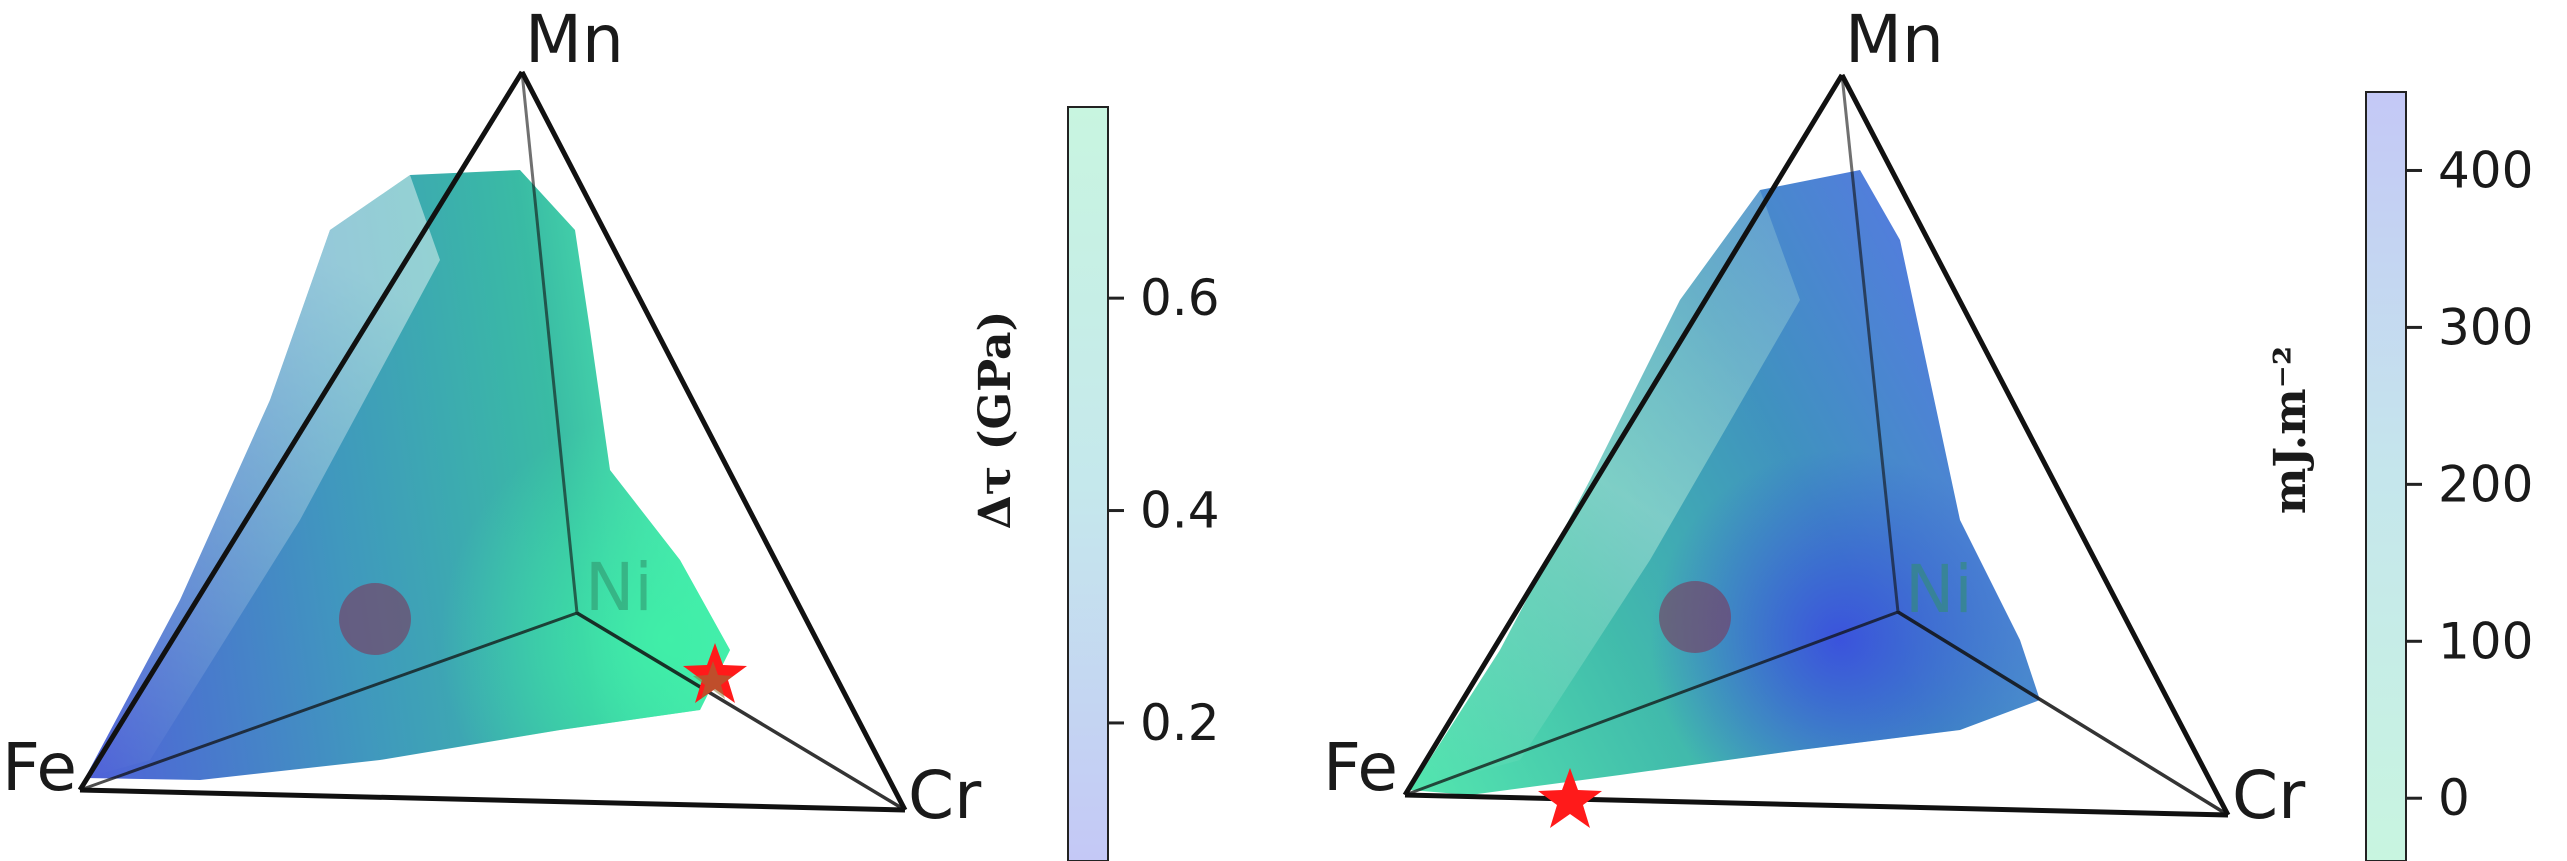  I want to click on colorbar-tick-label: 0.2, so click(1180, 723).